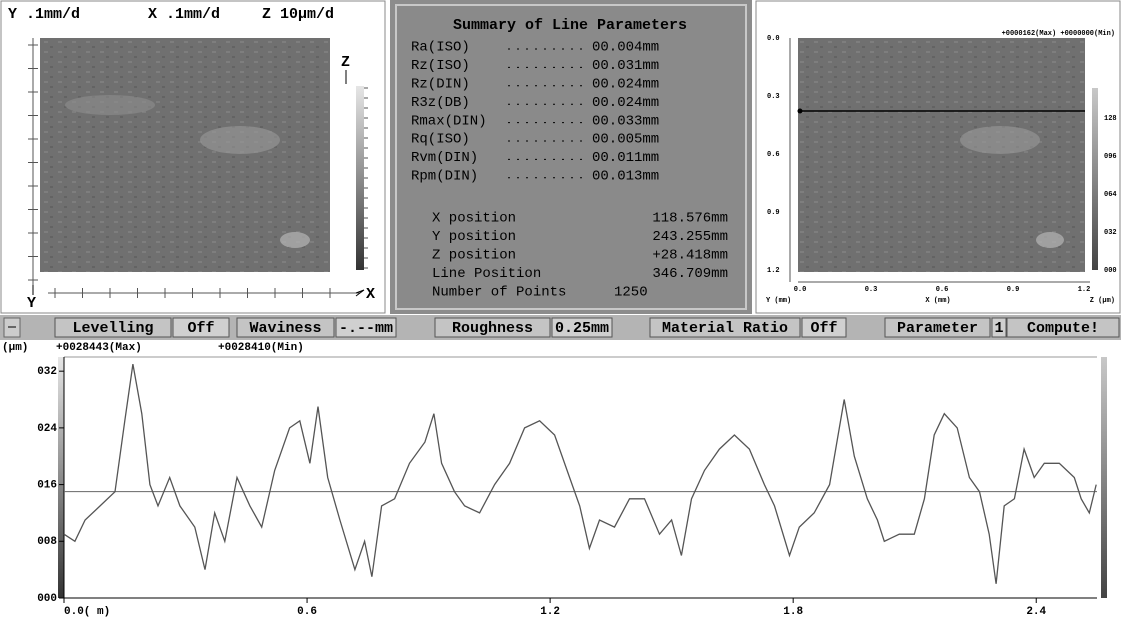 This screenshot has width=1121, height=622. I want to click on button-label: Levelling, so click(112, 328).